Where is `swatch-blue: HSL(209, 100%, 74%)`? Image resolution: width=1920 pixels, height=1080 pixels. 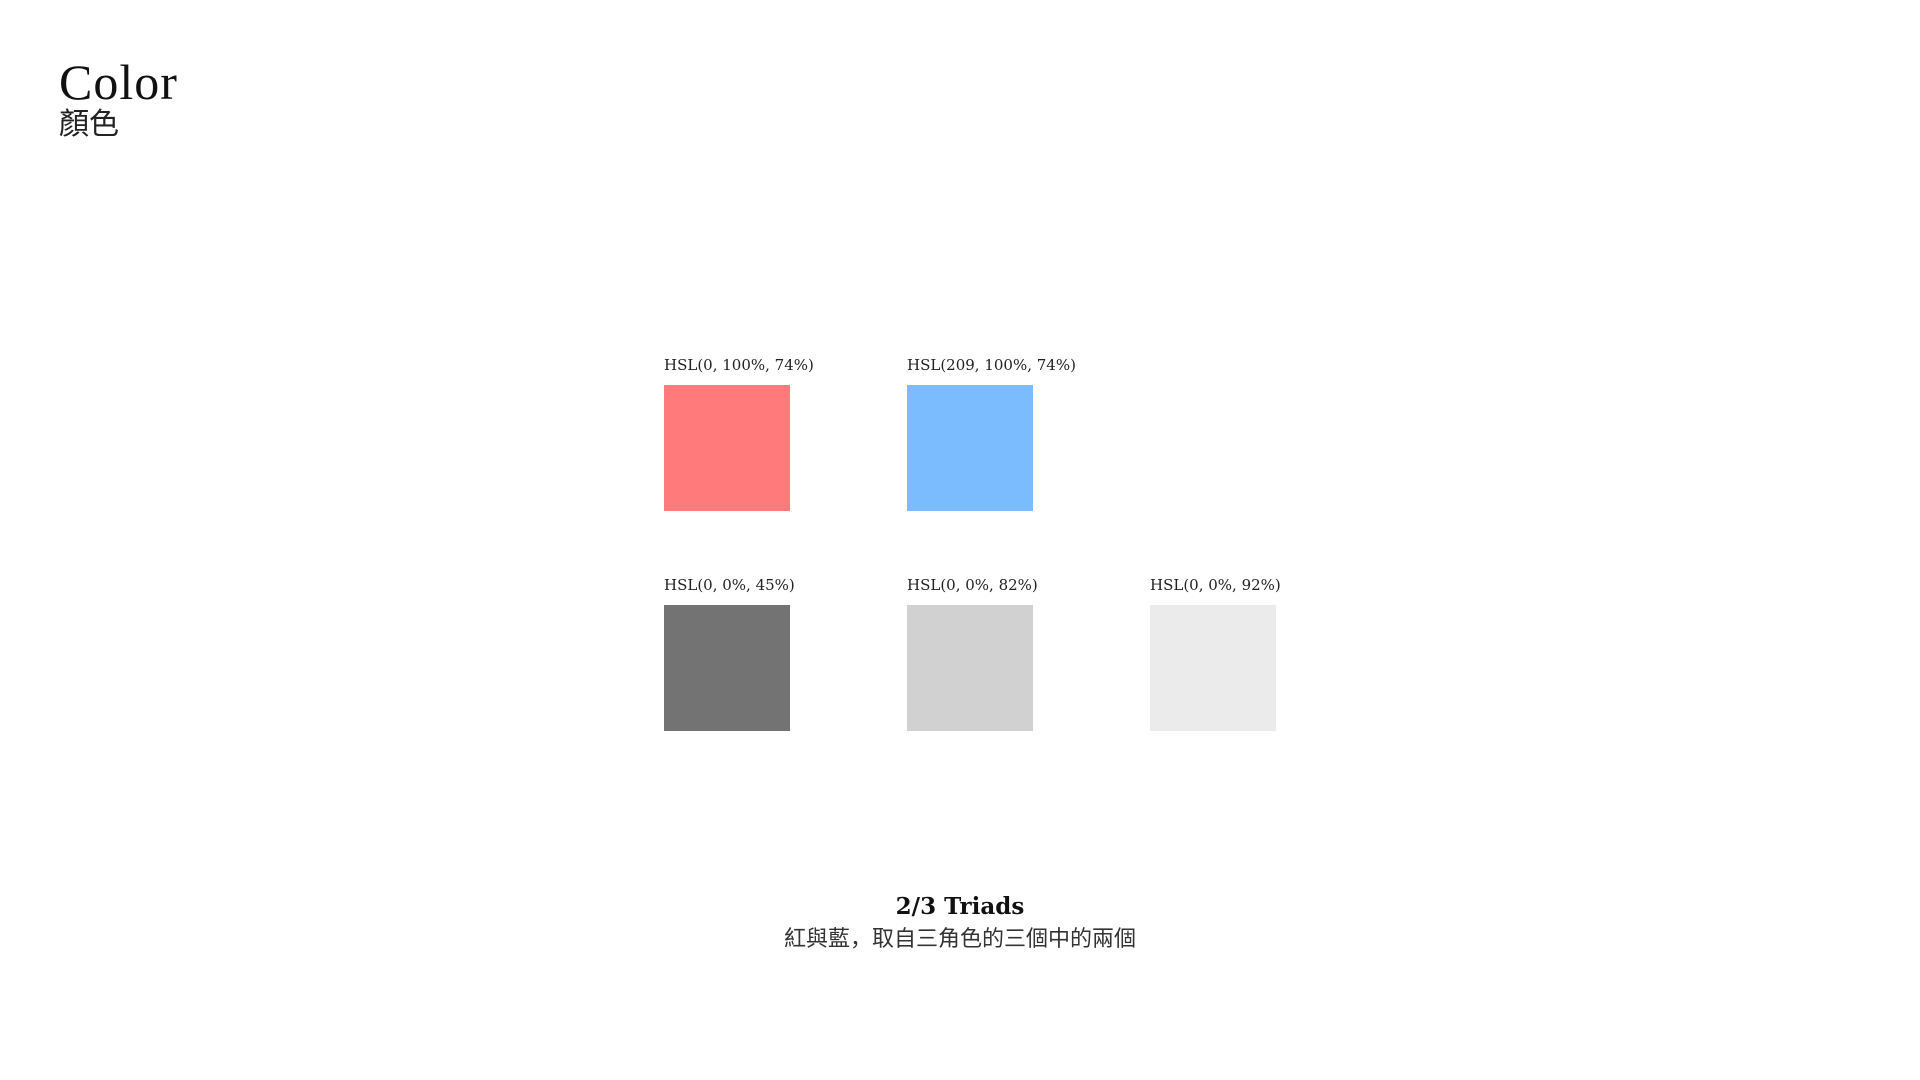
swatch-blue: HSL(209, 100%, 74%) is located at coordinates (991, 433).